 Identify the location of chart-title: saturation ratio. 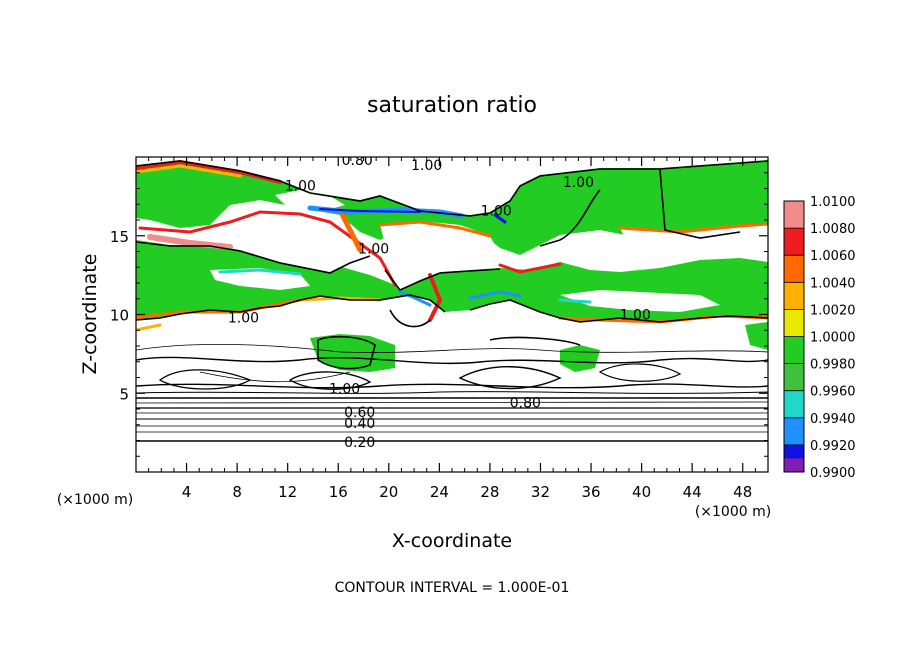
(452, 105).